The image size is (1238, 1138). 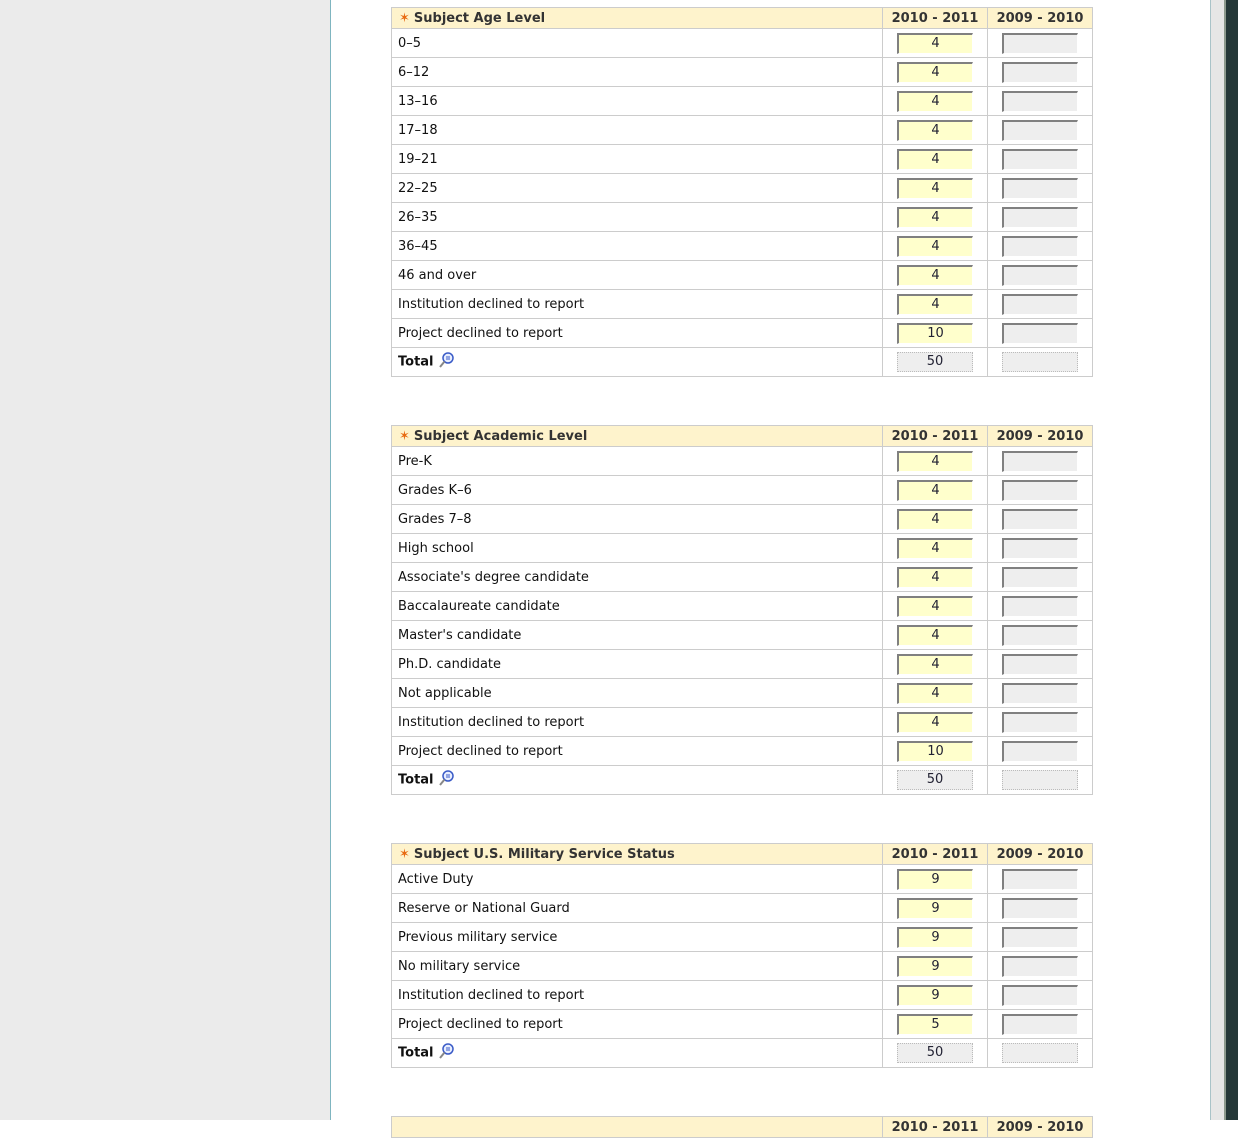 I want to click on total-value, so click(x=1040, y=362).